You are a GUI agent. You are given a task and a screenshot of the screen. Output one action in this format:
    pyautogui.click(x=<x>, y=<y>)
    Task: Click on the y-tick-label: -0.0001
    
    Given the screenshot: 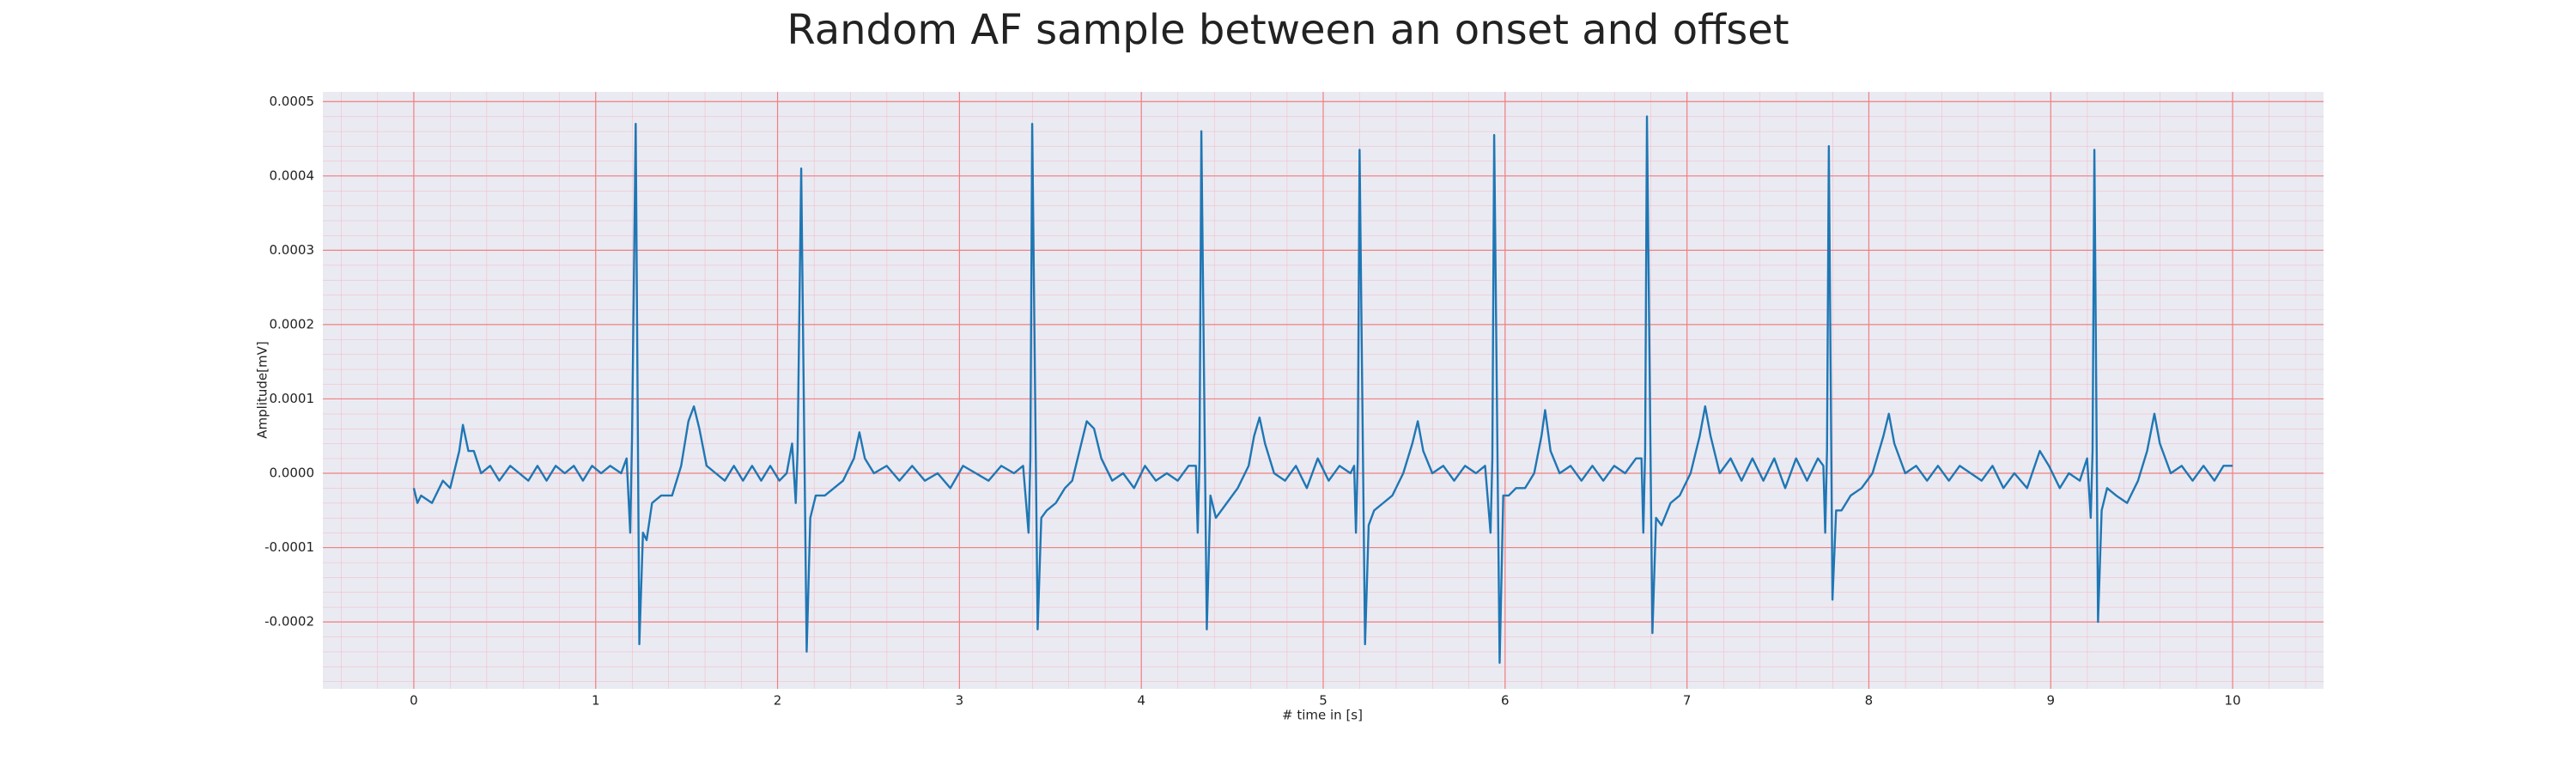 What is the action you would take?
    pyautogui.click(x=289, y=547)
    